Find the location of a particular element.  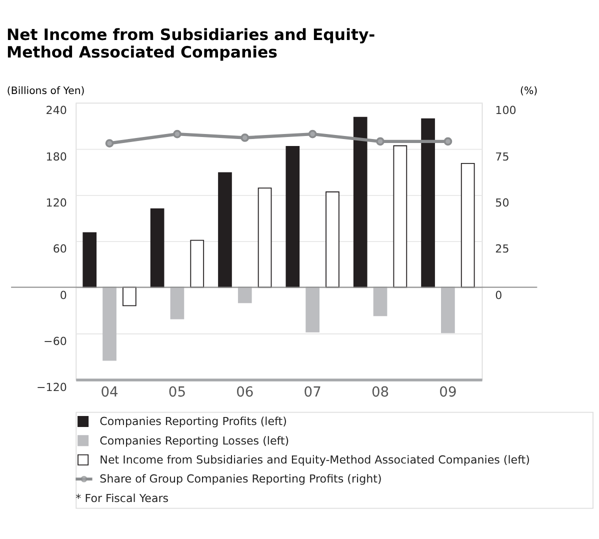

x-tick-label: 04 is located at coordinates (109, 392).